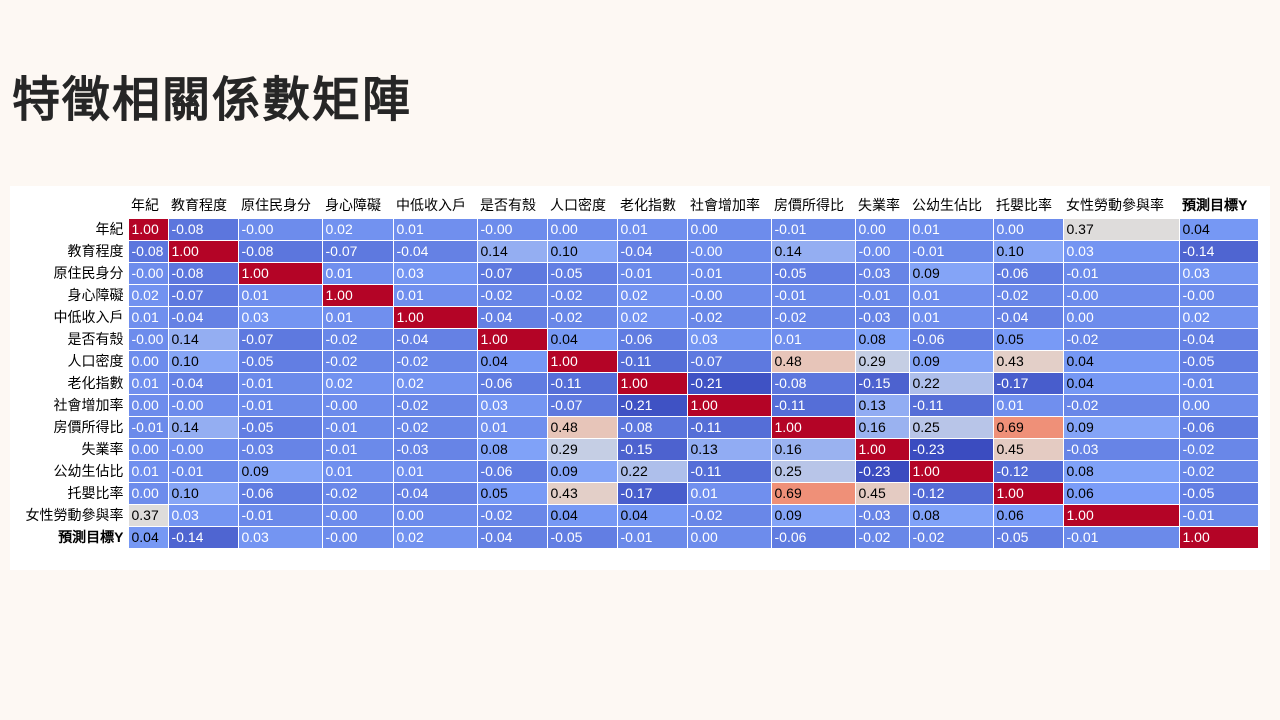  Describe the element at coordinates (652, 449) in the screenshot. I see `heatmap-cell: -0.15` at that location.